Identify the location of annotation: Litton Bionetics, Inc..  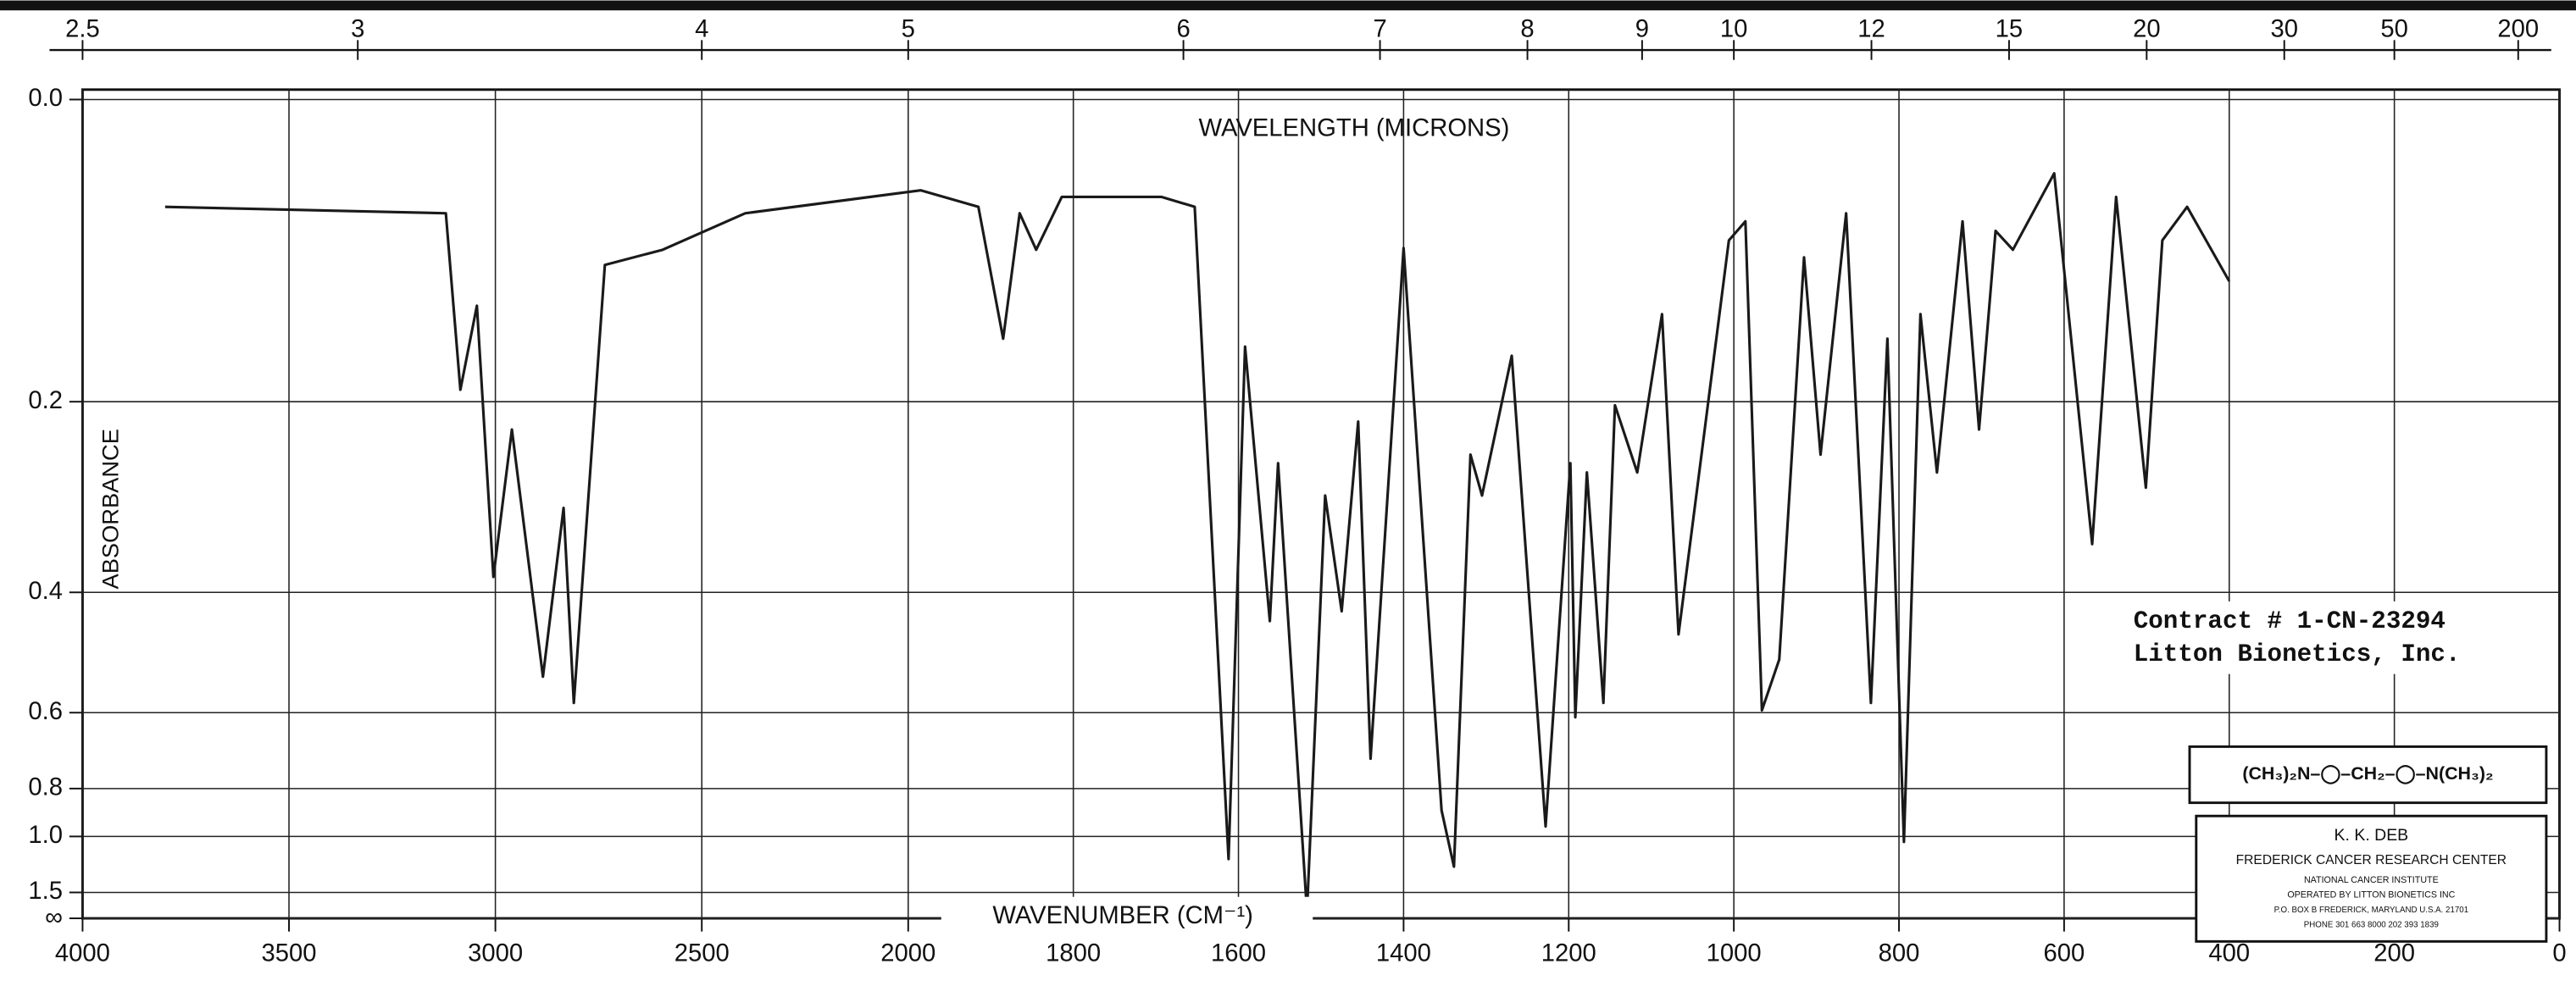
(2297, 654).